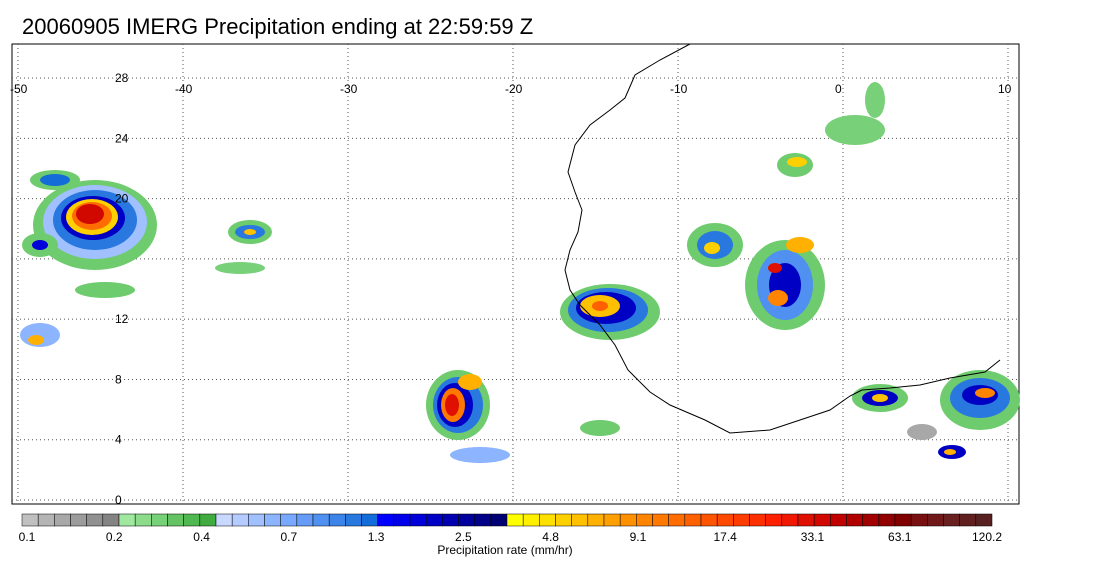 The height and width of the screenshot is (571, 1101). I want to click on gulf-coastline, so click(931, 375).